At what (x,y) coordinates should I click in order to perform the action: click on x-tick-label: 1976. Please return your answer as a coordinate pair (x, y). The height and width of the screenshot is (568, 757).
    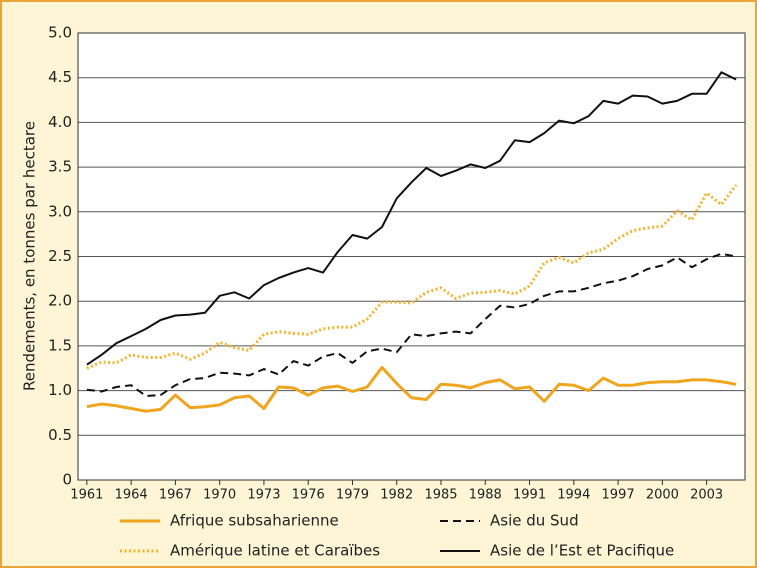
    Looking at the image, I should click on (308, 495).